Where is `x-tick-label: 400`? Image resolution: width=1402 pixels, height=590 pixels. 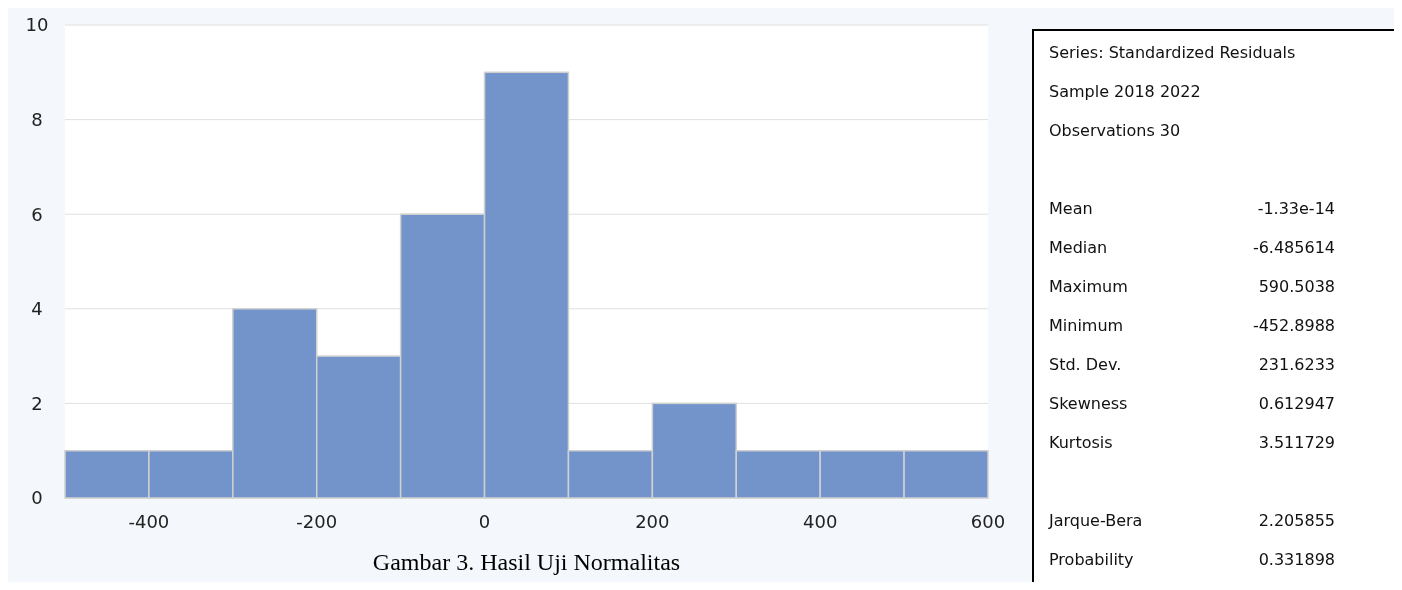
x-tick-label: 400 is located at coordinates (820, 521).